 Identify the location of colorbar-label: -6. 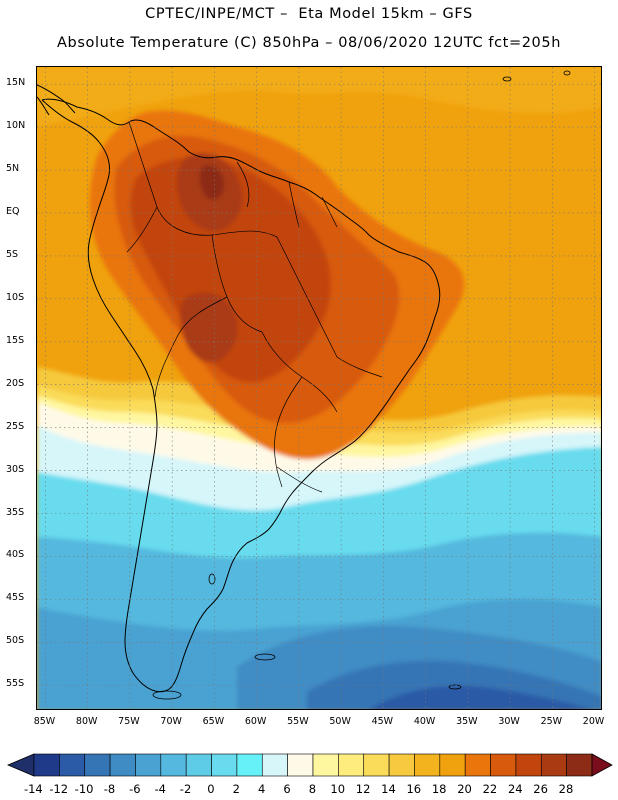
(135, 789).